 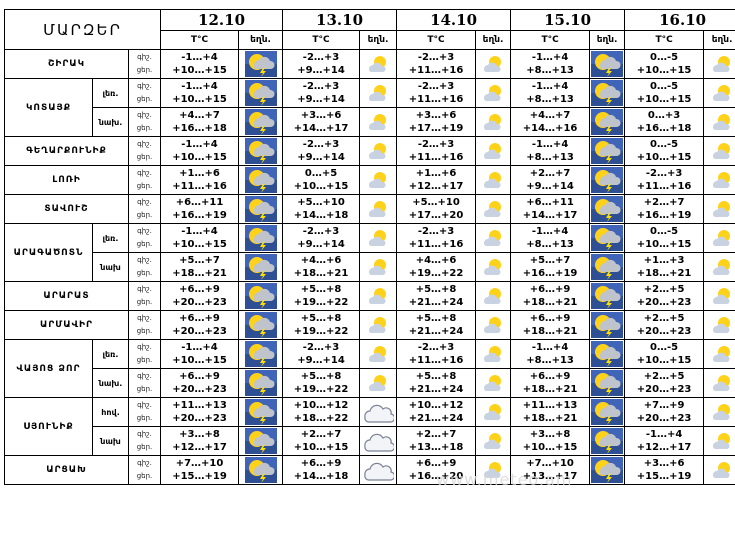 I want to click on day-temp: +8…+13, so click(x=550, y=70).